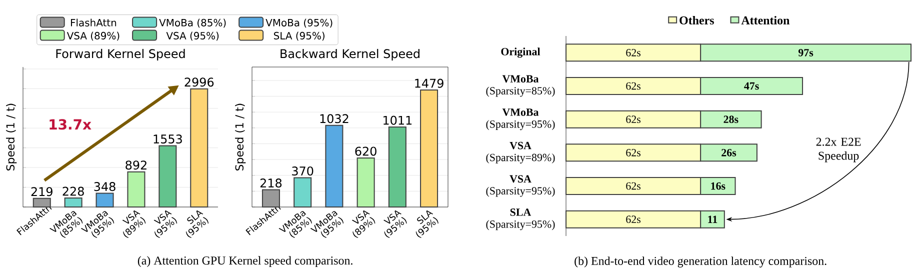 The height and width of the screenshot is (279, 913). What do you see at coordinates (718, 186) in the screenshot?
I see `data-label: 16s` at bounding box center [718, 186].